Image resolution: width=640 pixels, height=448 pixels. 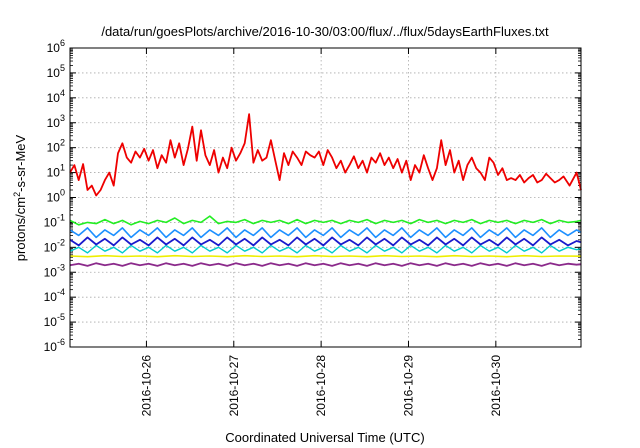 I want to click on y-tick-label: 10⁻⁶, so click(x=54, y=345).